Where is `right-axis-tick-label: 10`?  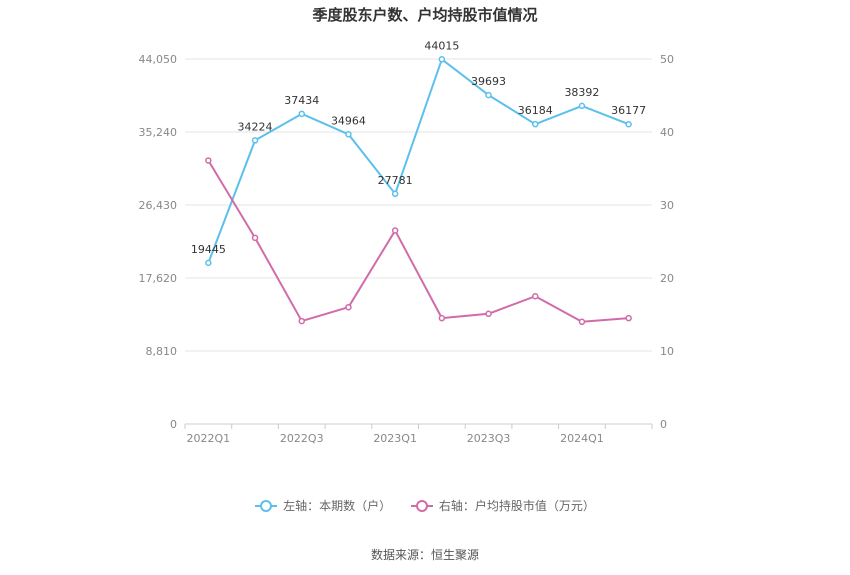 right-axis-tick-label: 10 is located at coordinates (667, 351).